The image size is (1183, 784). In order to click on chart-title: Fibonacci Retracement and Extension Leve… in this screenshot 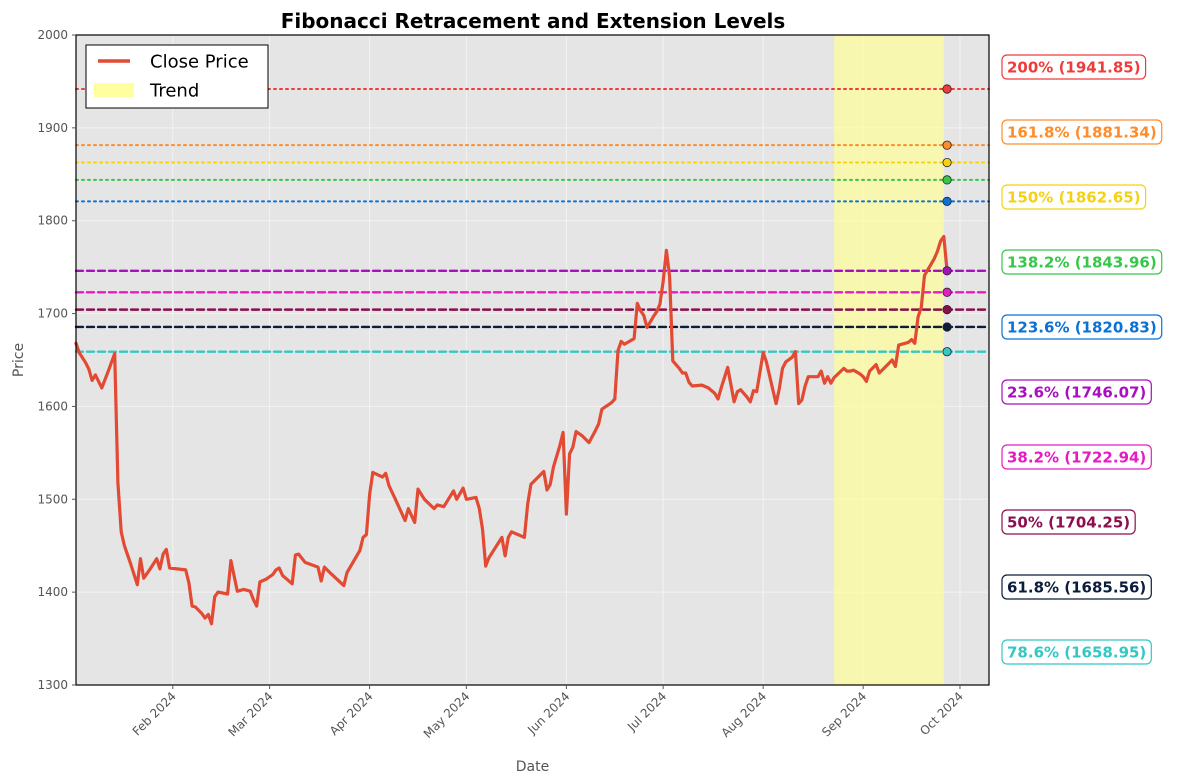, I will do `click(533, 21)`.